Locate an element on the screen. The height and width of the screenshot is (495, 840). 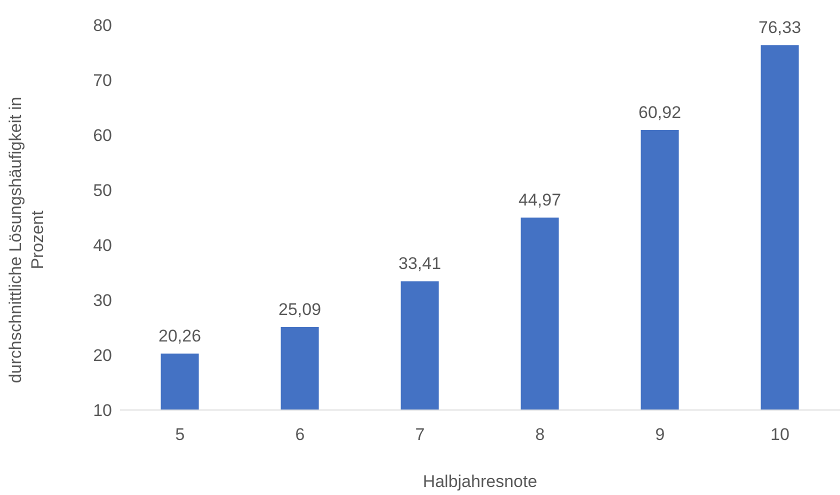
x-tick-label: 9 is located at coordinates (660, 434).